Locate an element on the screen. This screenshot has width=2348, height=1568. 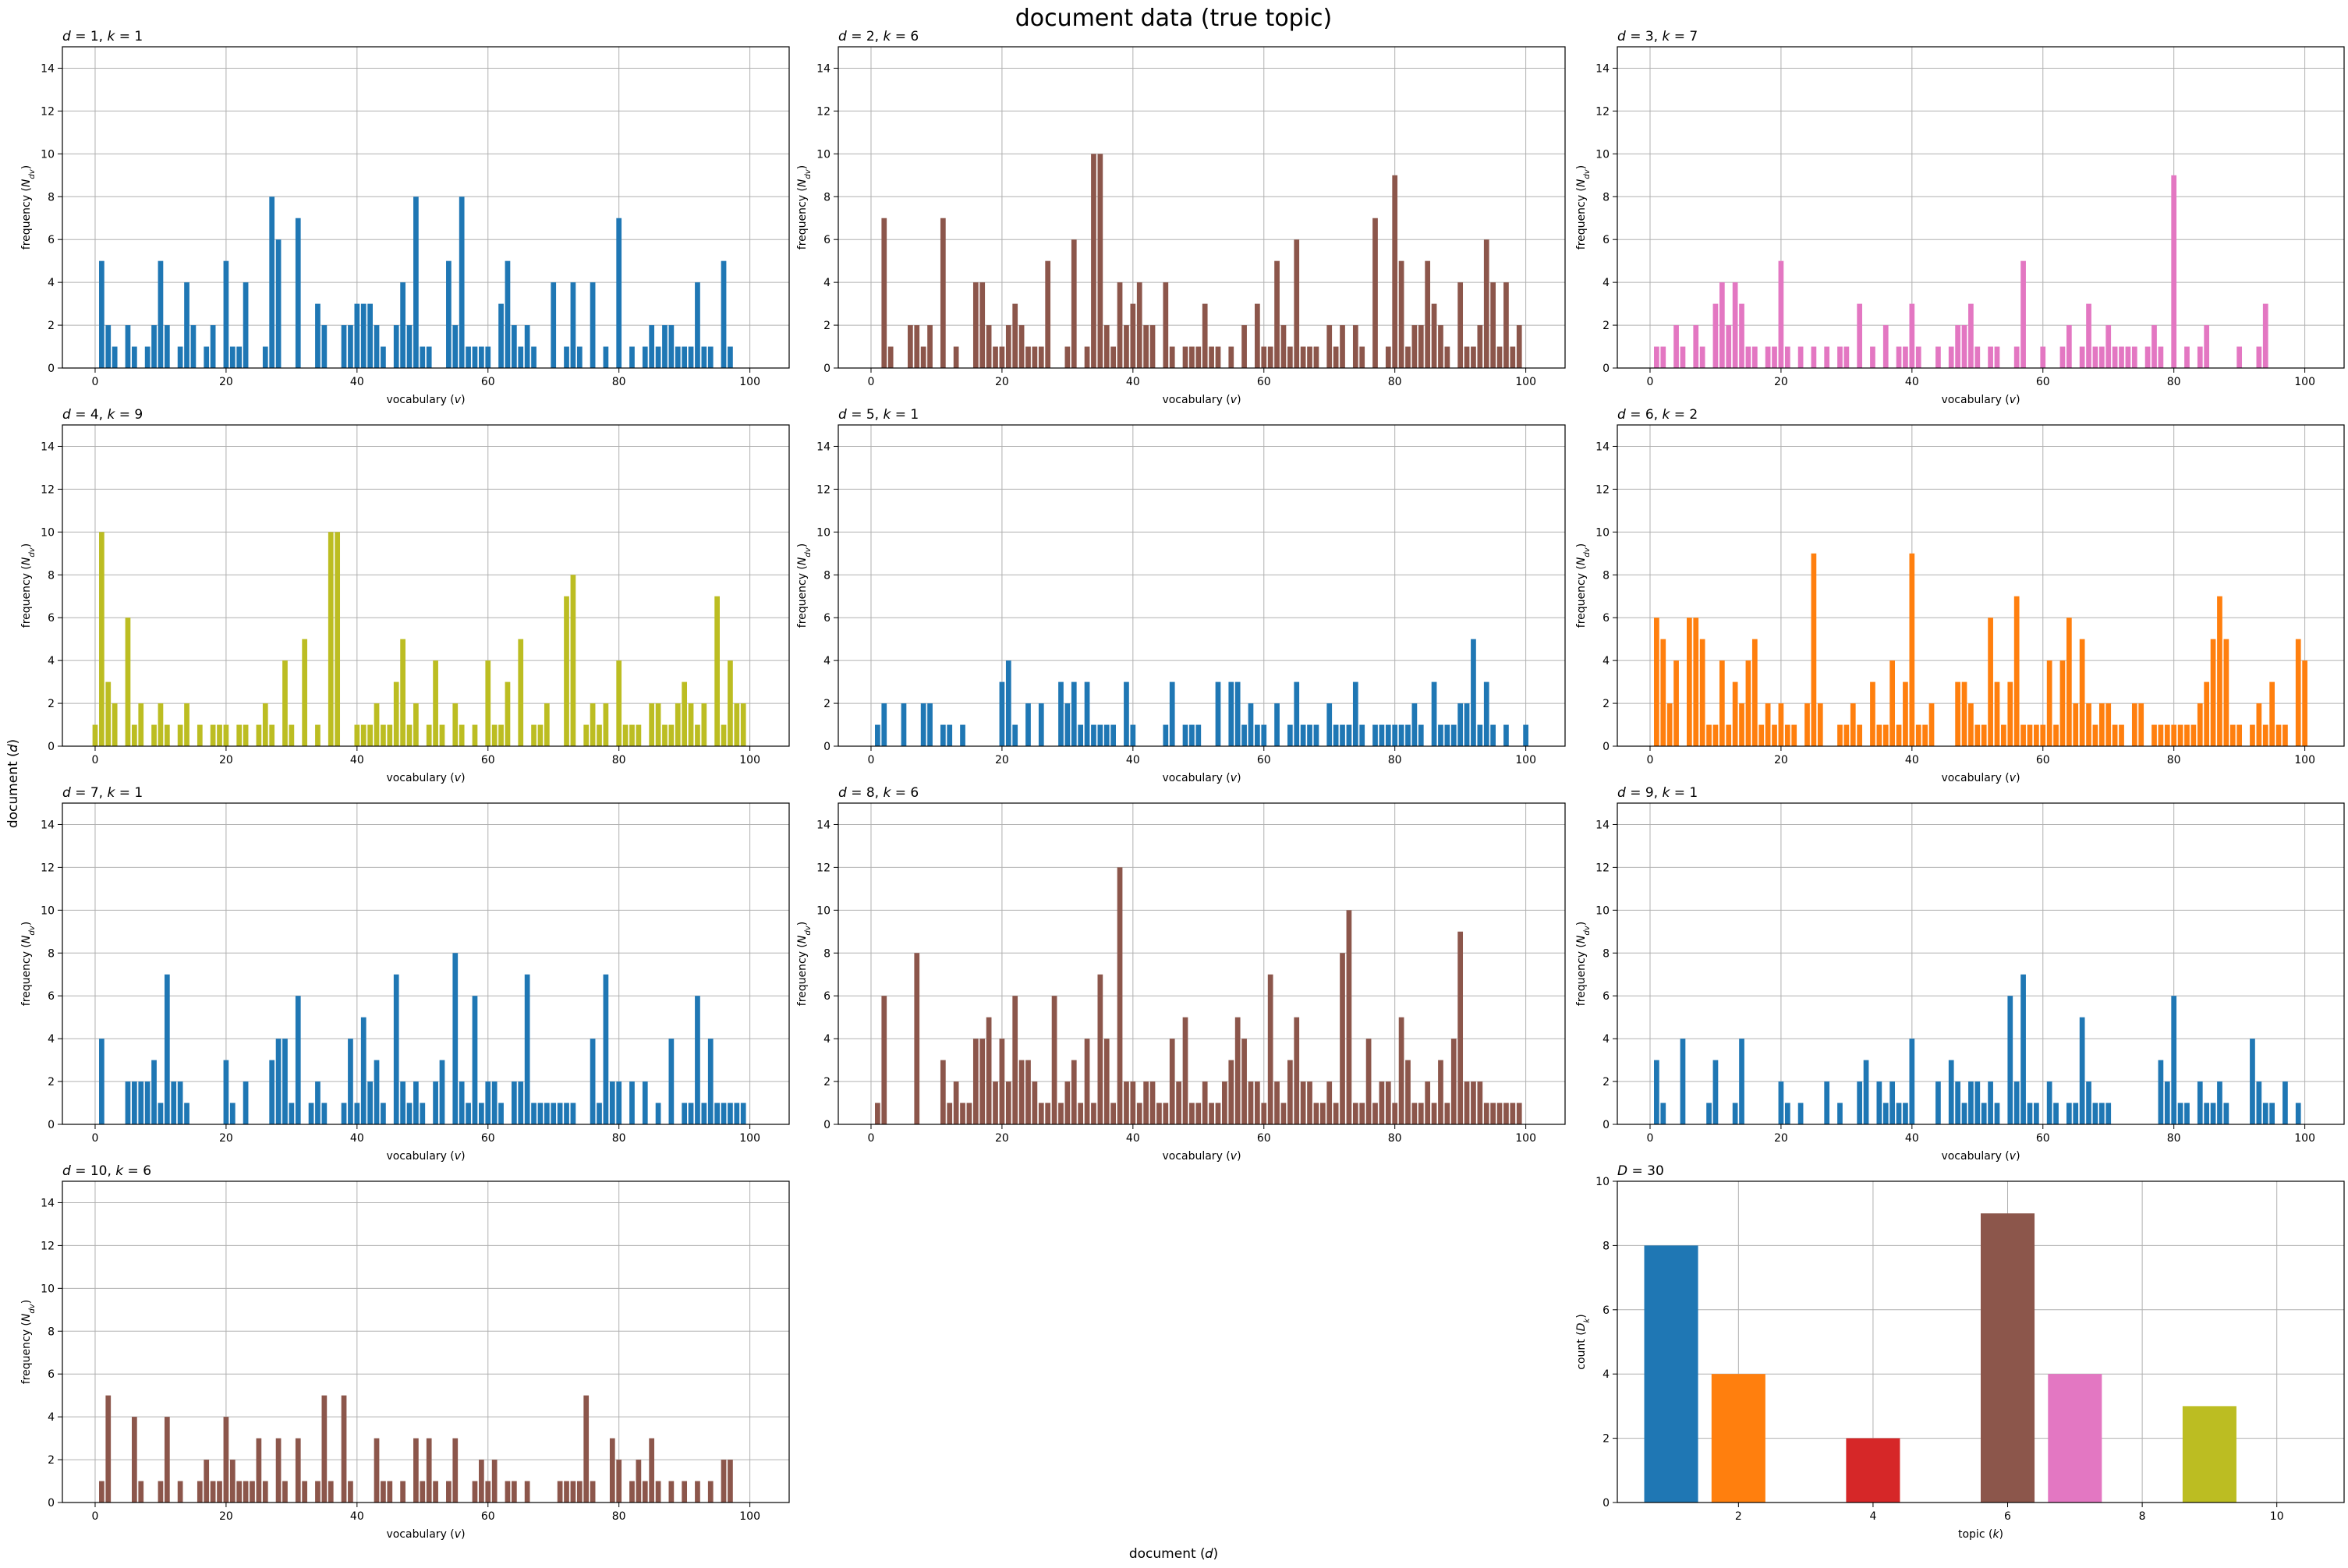
x-tick-label: 20 is located at coordinates (1781, 1138).